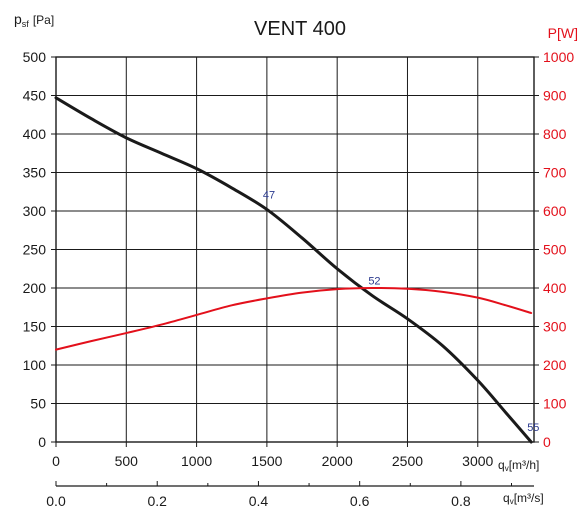 This screenshot has width=588, height=516. What do you see at coordinates (300, 29) in the screenshot?
I see `chart-title: VENT 400` at bounding box center [300, 29].